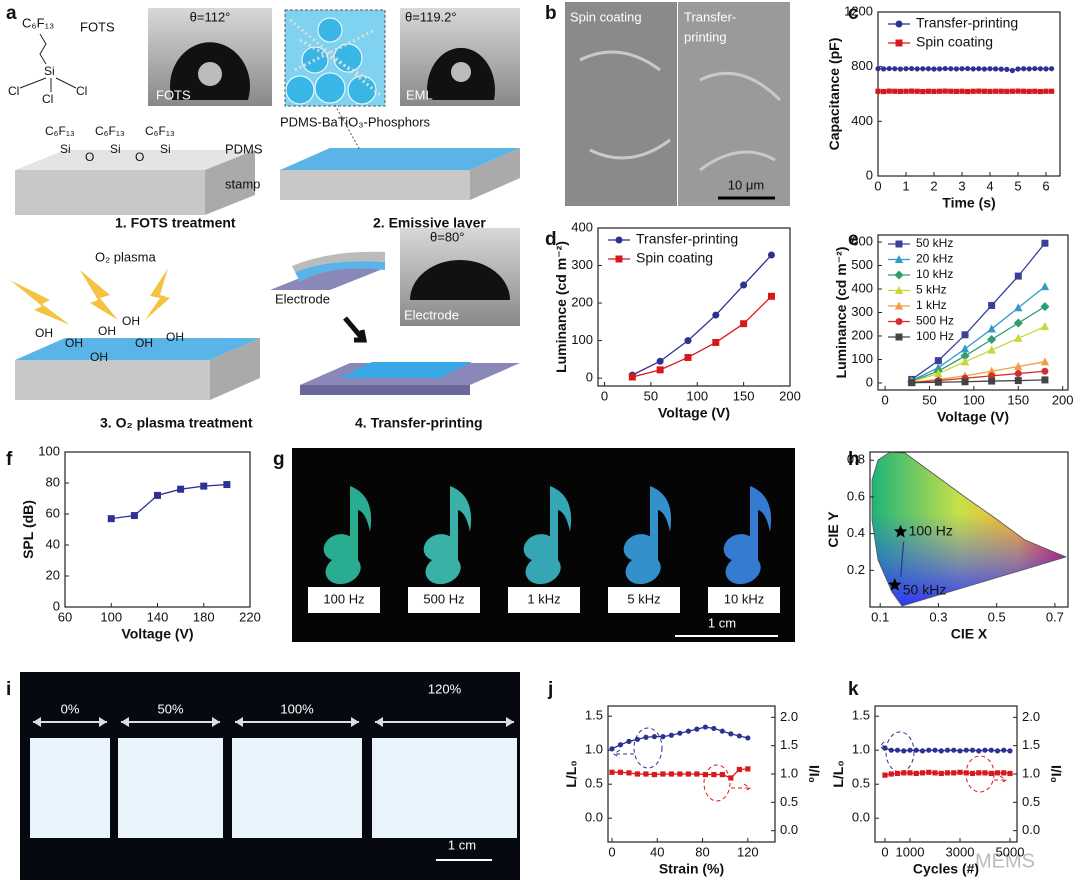 The image size is (1080, 882). I want to click on y-tick-label: 0.4, so click(856, 532).